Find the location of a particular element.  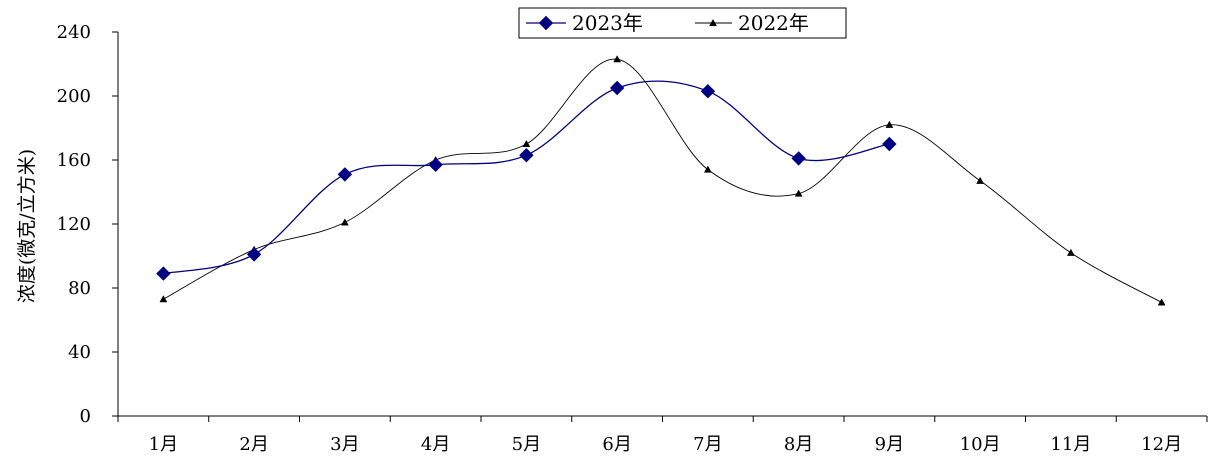

x-tick-label: 10月 is located at coordinates (980, 444).